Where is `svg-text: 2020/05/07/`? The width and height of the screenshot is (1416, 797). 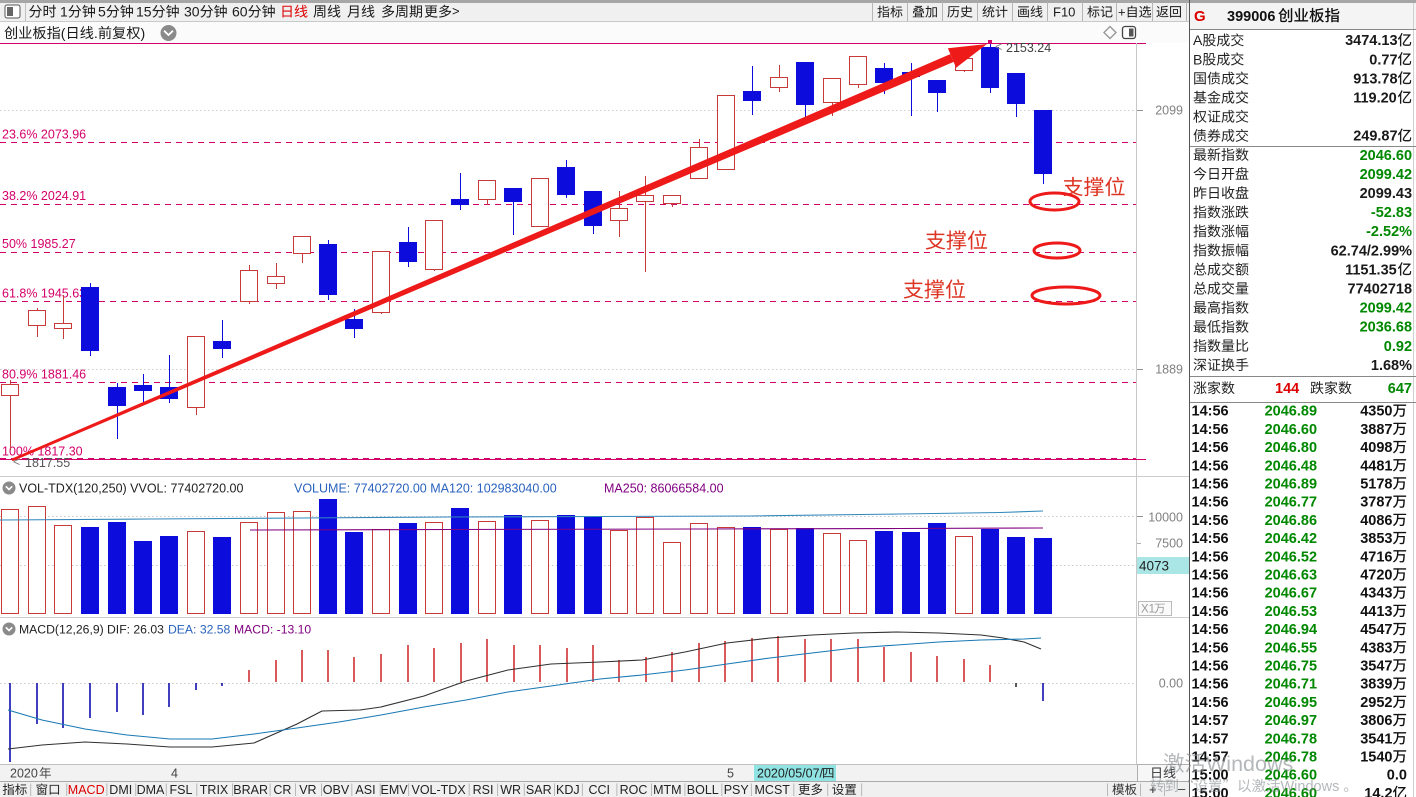
svg-text: 2020/05/07/ is located at coordinates (790, 774).